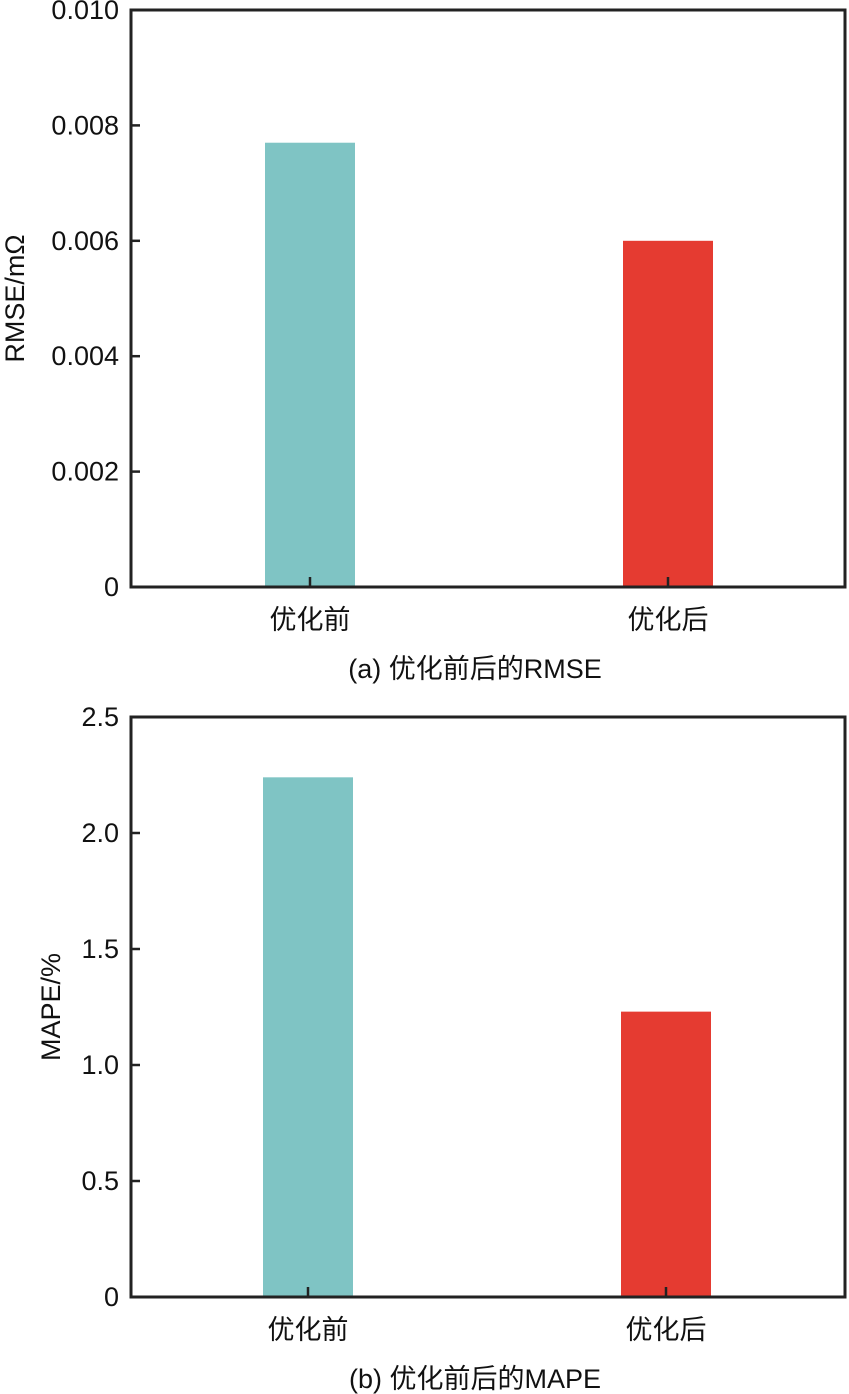 The height and width of the screenshot is (1394, 849). Describe the element at coordinates (100, 833) in the screenshot. I see `y-tick-label: 2.0` at that location.